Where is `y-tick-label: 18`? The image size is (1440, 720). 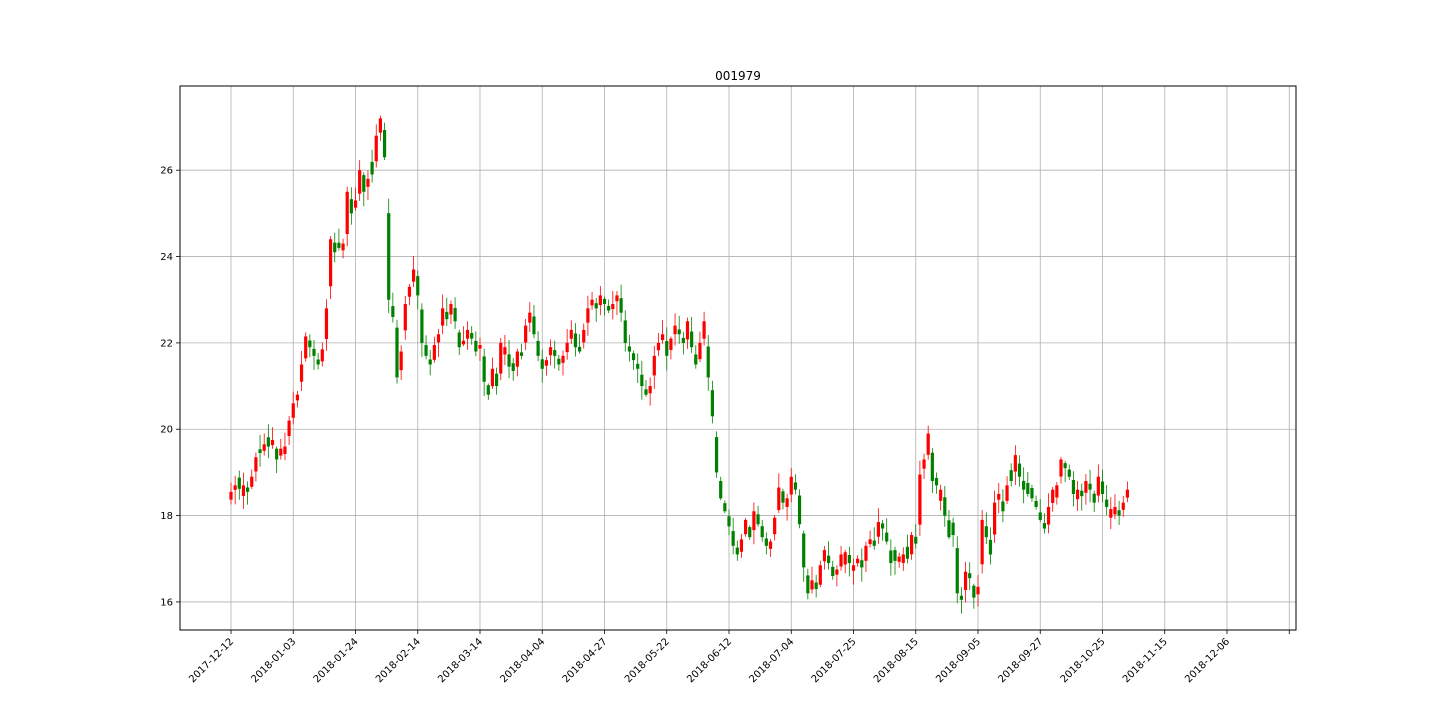 y-tick-label: 18 is located at coordinates (166, 516).